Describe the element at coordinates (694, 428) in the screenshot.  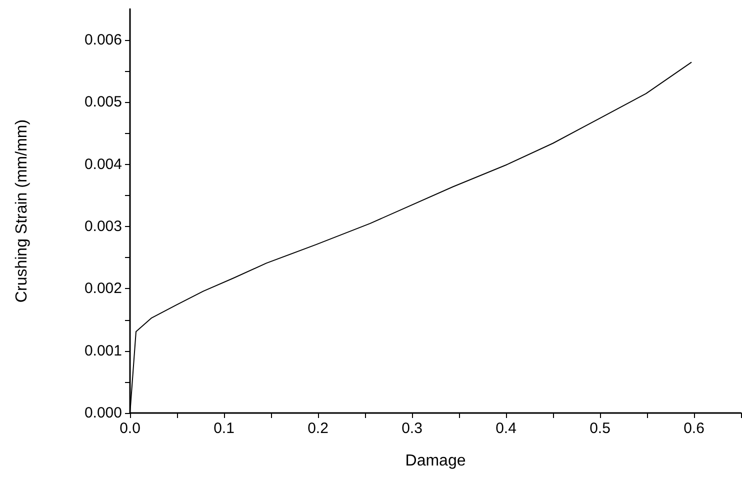
I see `x-tick-label: 0.6` at that location.